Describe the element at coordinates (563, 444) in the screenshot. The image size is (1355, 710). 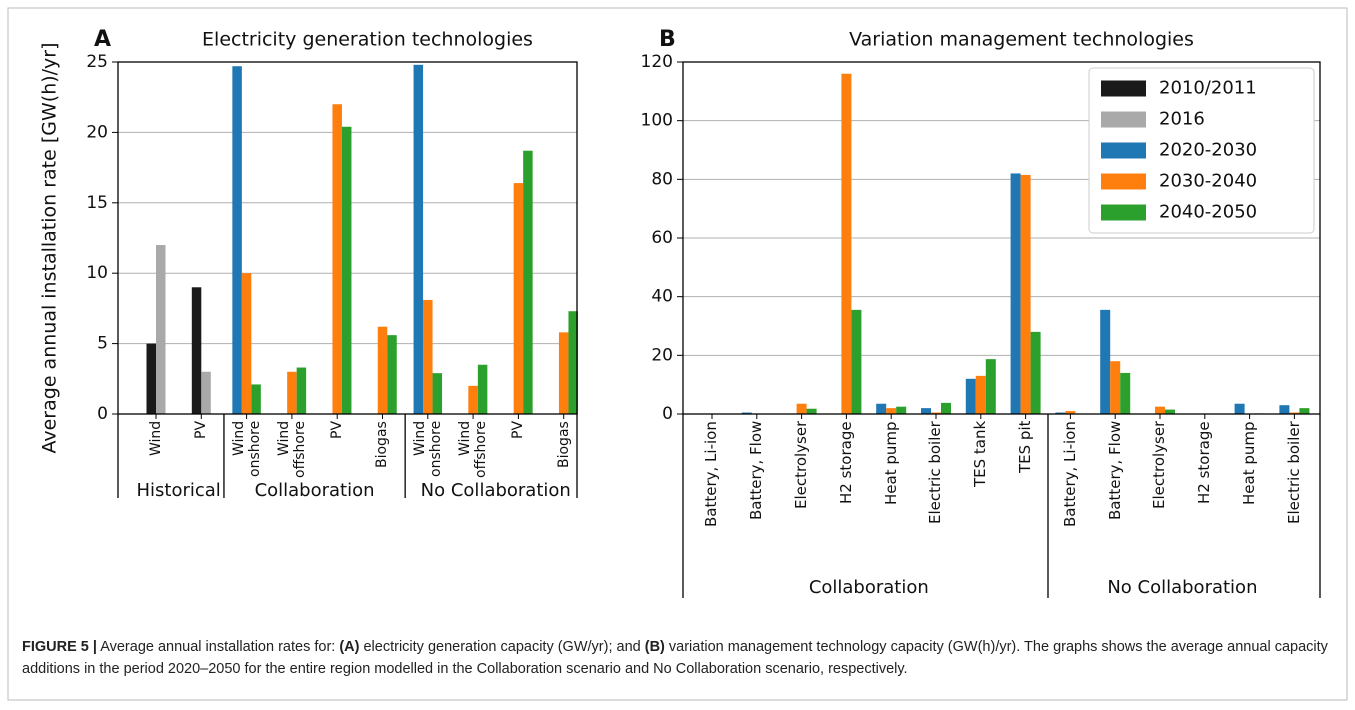
I see `x-tick-label: Biogas` at that location.